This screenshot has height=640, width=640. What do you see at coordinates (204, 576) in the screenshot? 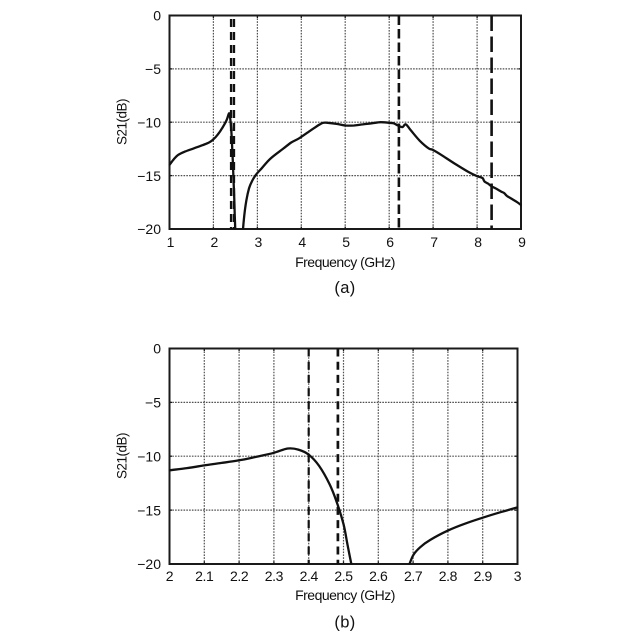
I see `svg-text: 2.1` at bounding box center [204, 576].